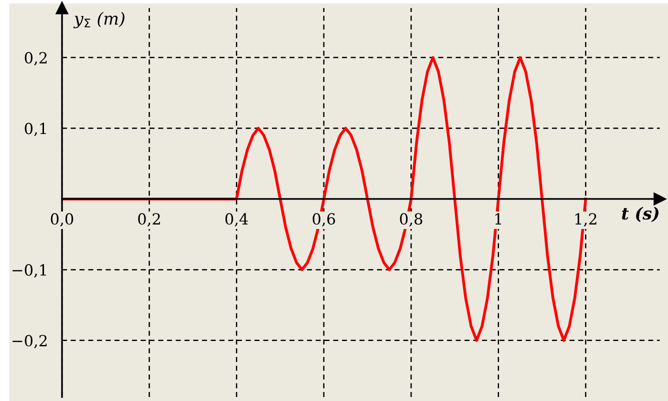  Describe the element at coordinates (29, 271) in the screenshot. I see `y-tick-label: −0,1` at that location.